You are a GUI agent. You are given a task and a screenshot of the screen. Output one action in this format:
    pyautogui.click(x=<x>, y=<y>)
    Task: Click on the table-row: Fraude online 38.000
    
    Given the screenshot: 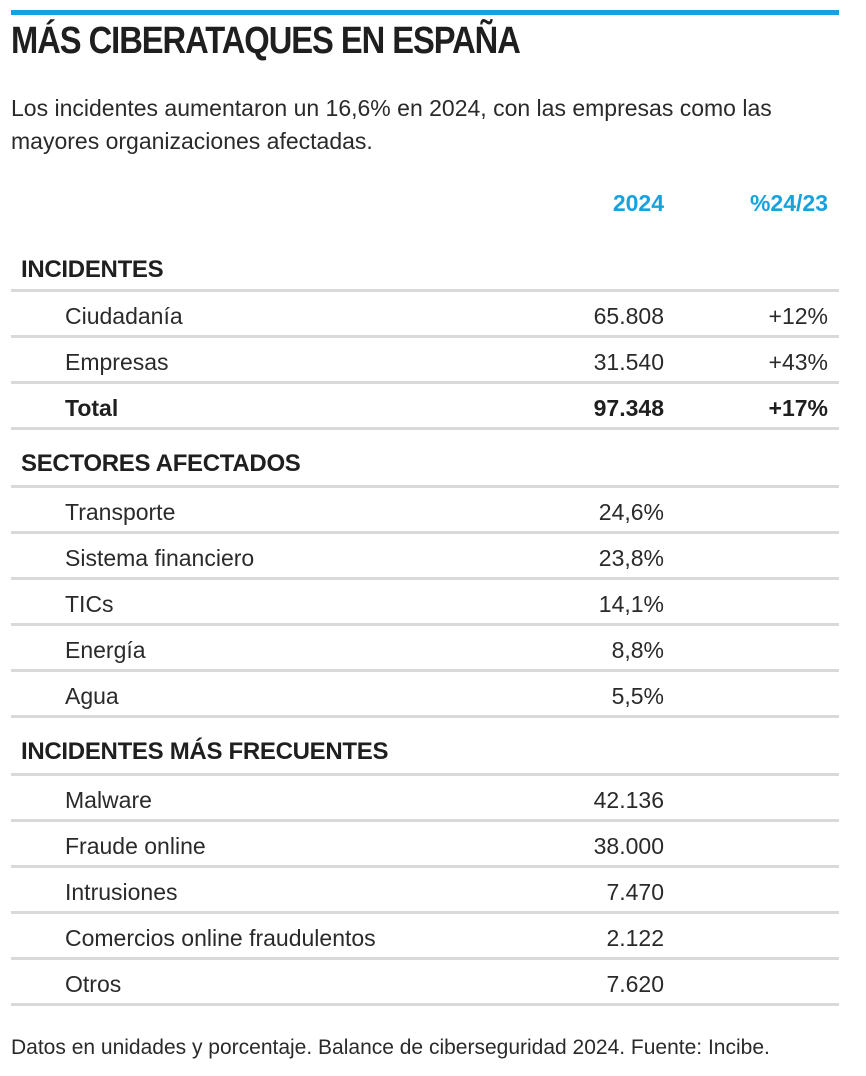 What is the action you would take?
    pyautogui.click(x=425, y=845)
    